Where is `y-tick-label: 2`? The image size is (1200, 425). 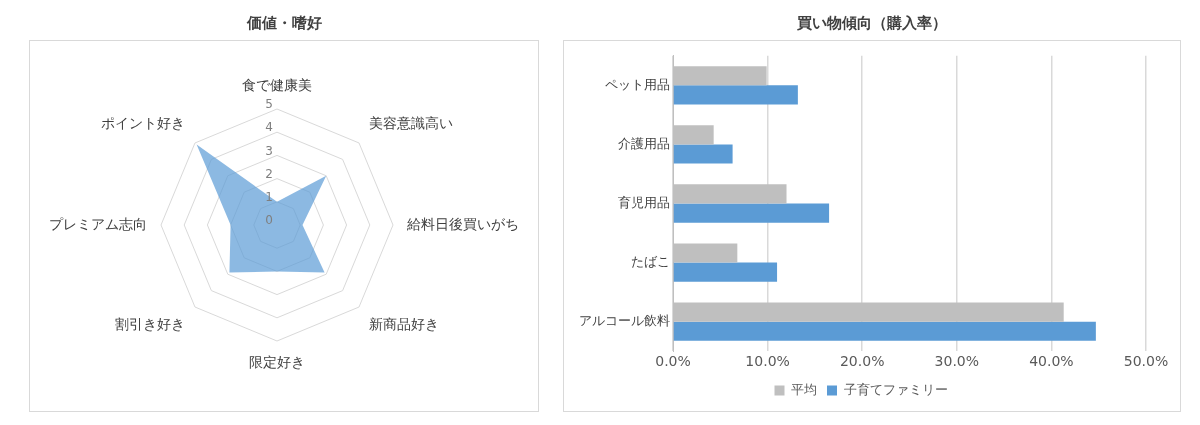 y-tick-label: 2 is located at coordinates (269, 173).